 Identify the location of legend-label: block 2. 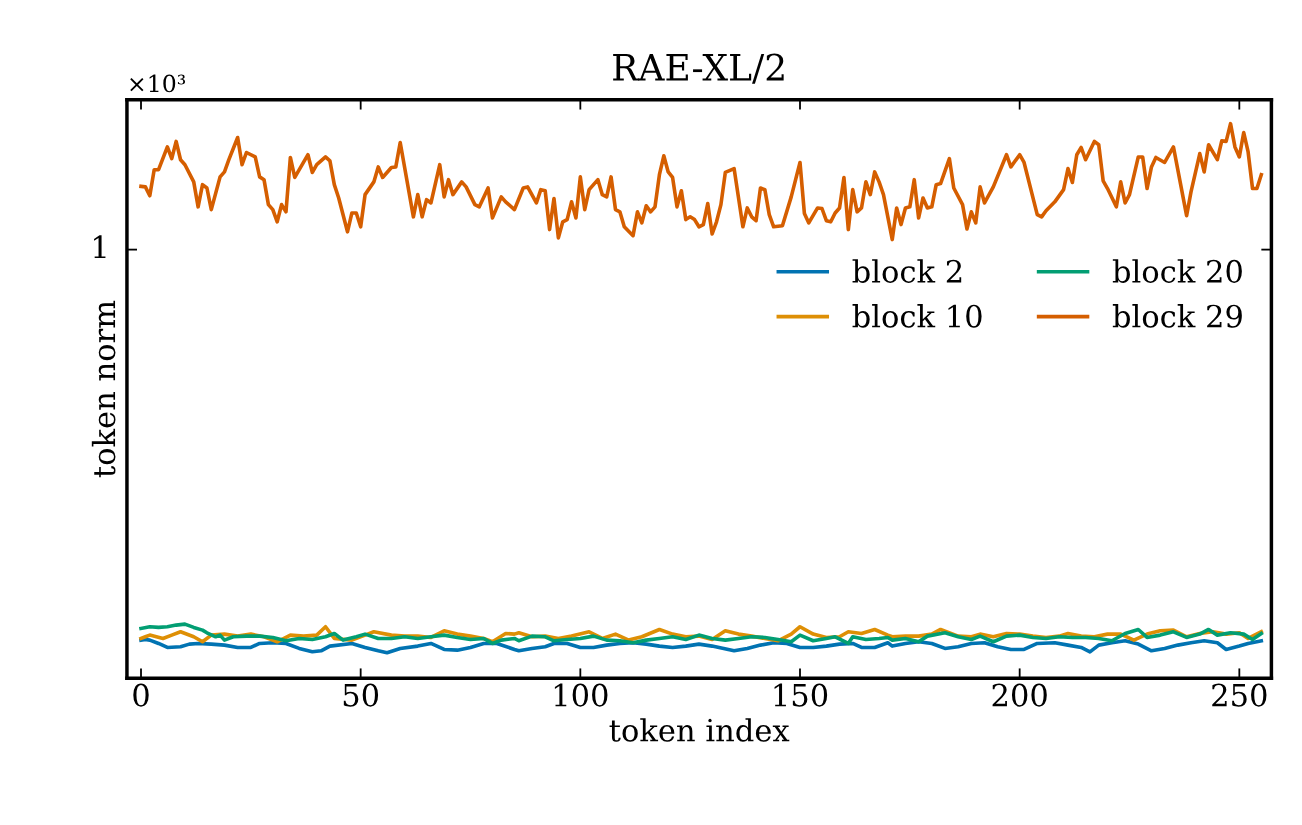
(907, 271).